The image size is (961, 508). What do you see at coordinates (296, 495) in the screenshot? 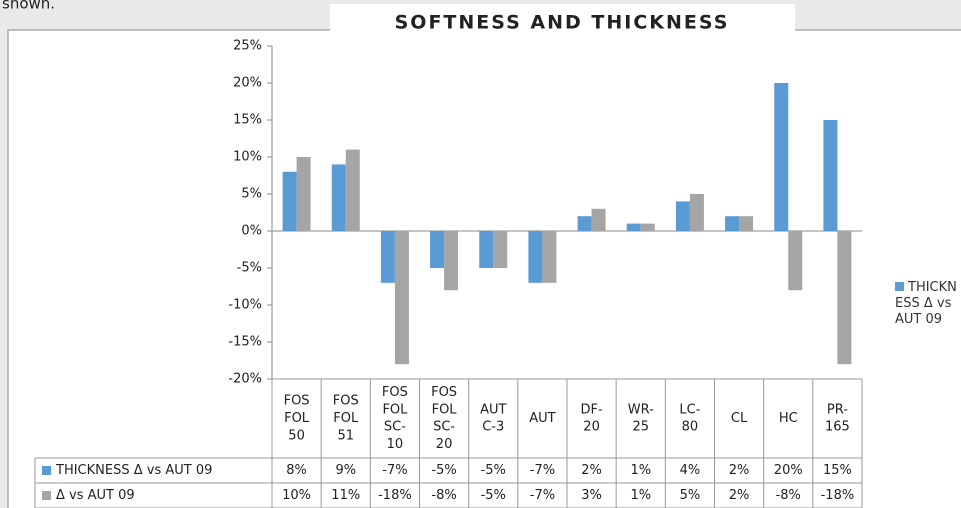
I see `value-label: 10%` at bounding box center [296, 495].